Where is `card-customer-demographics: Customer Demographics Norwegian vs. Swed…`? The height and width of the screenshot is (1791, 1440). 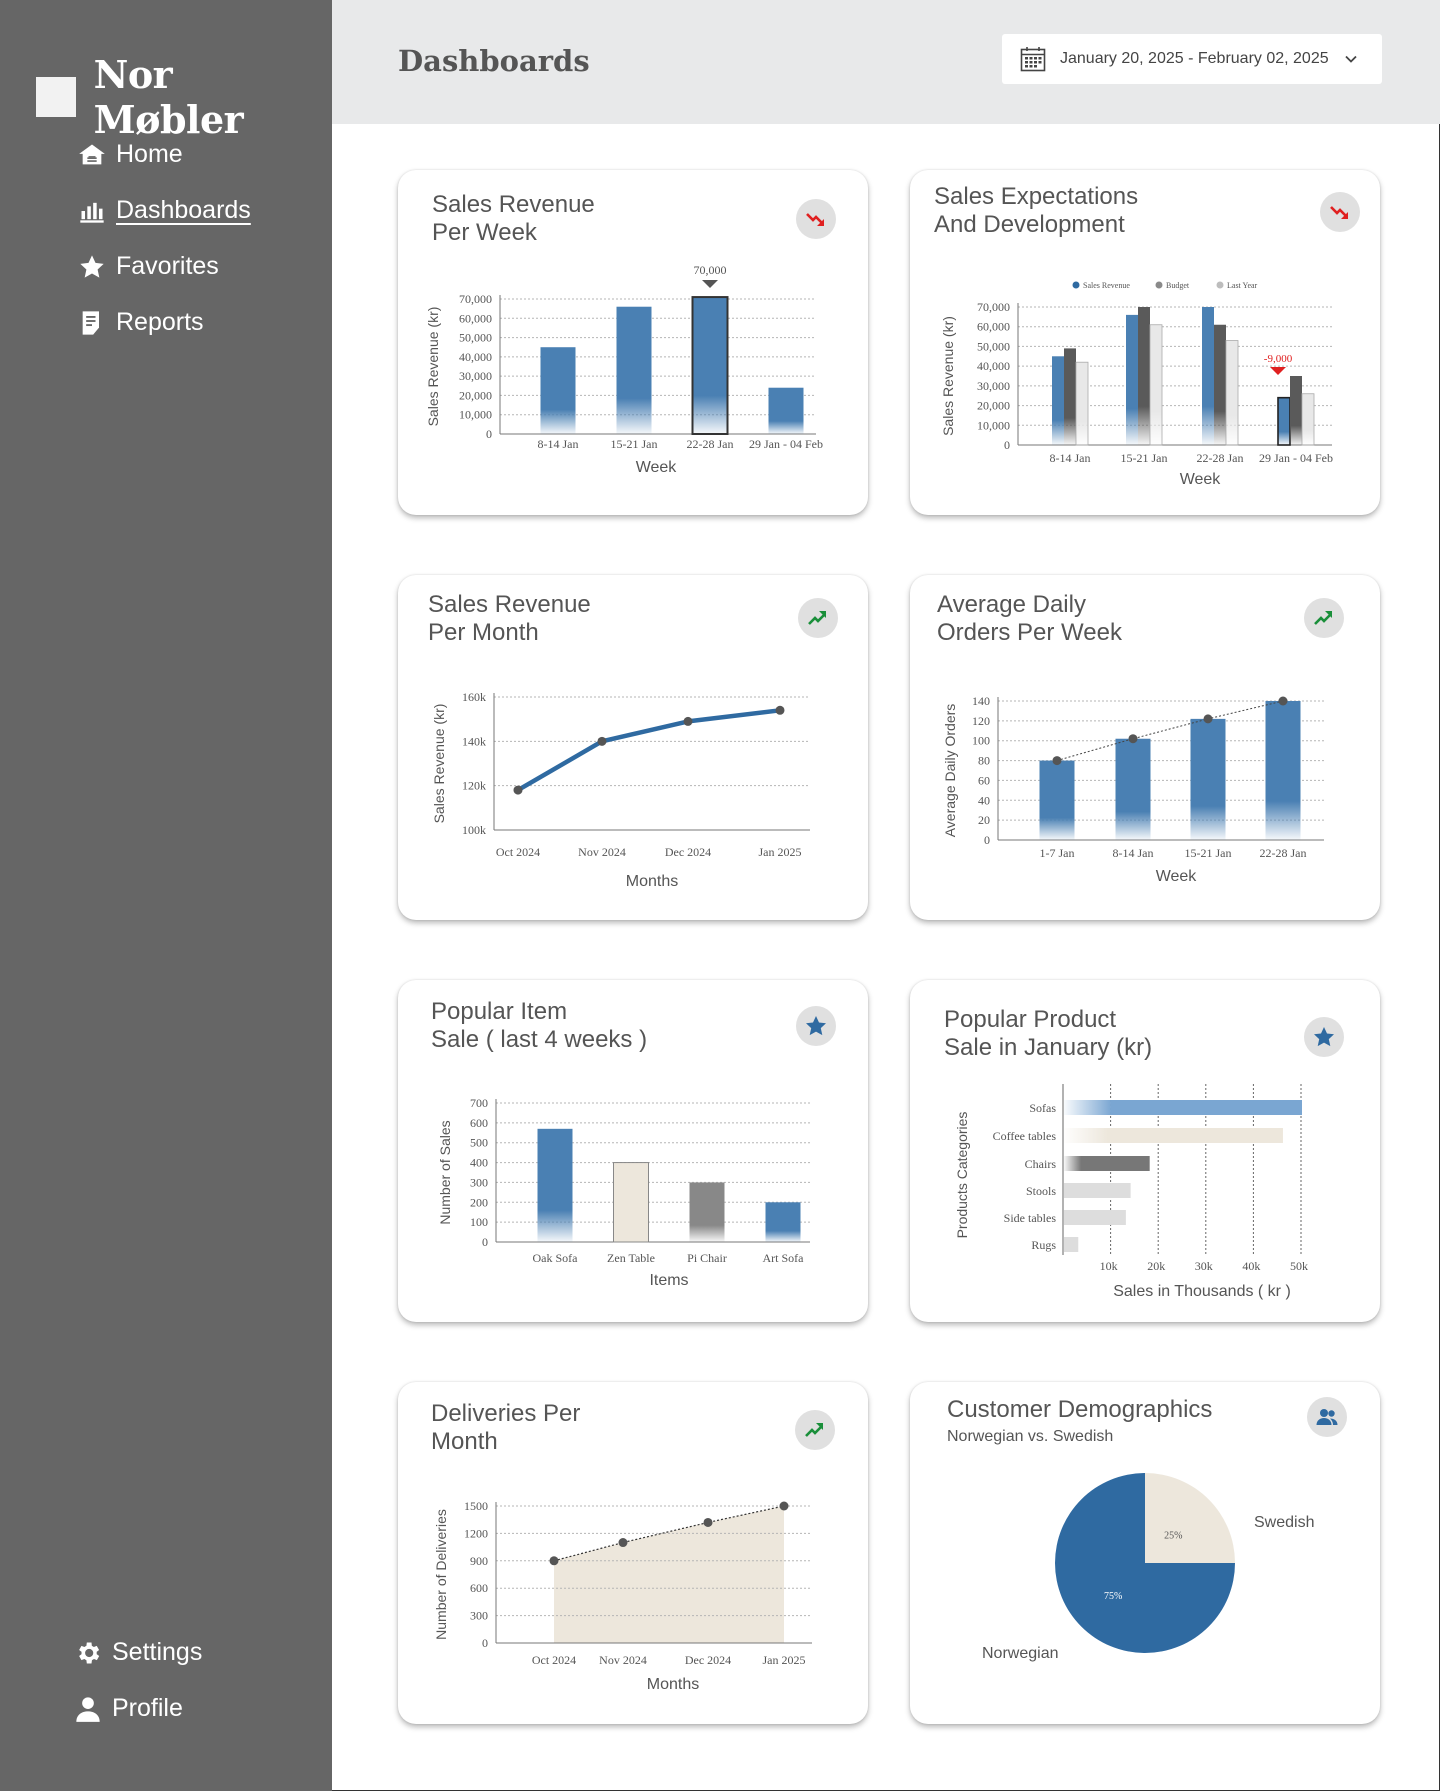
card-customer-demographics: Customer Demographics Norwegian vs. Swed… is located at coordinates (1145, 1553).